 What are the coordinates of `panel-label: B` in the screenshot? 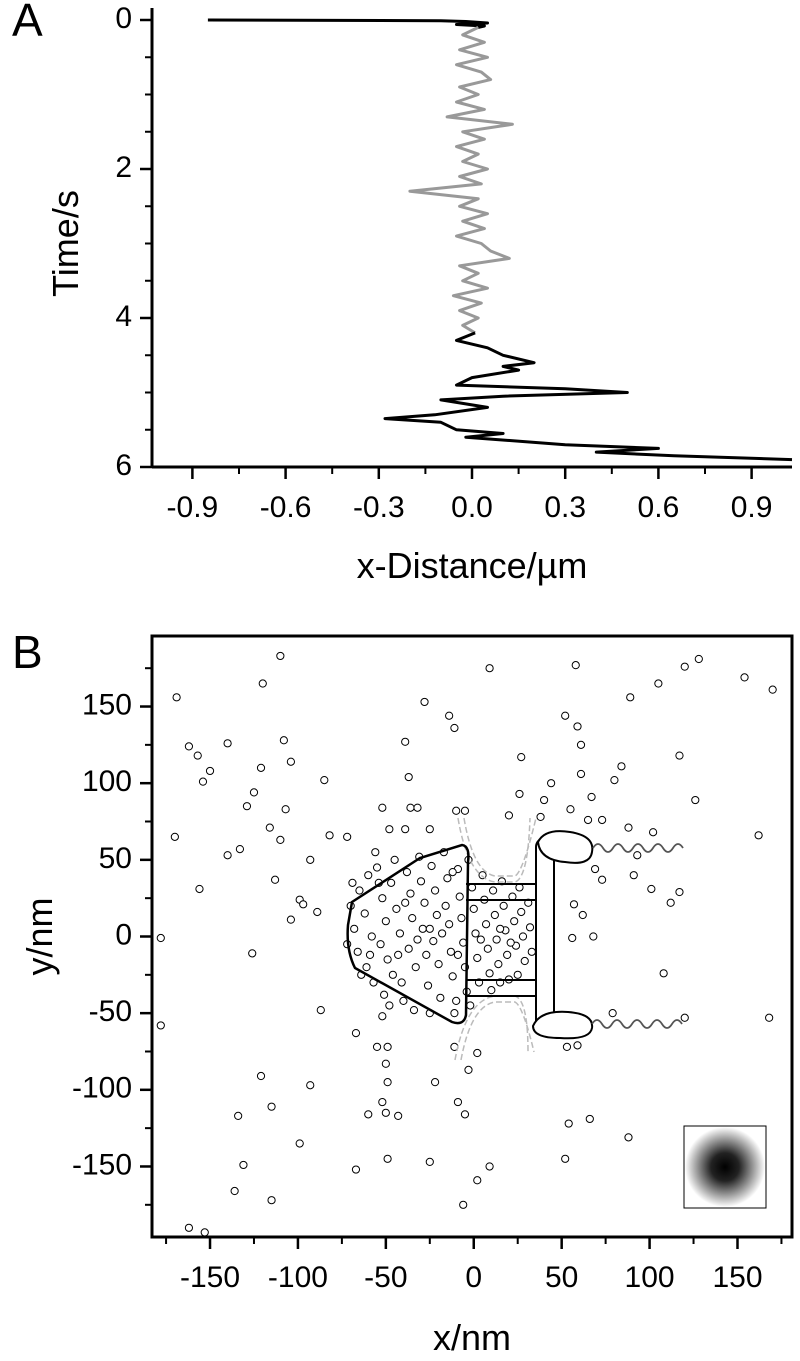 It's located at (27, 652).